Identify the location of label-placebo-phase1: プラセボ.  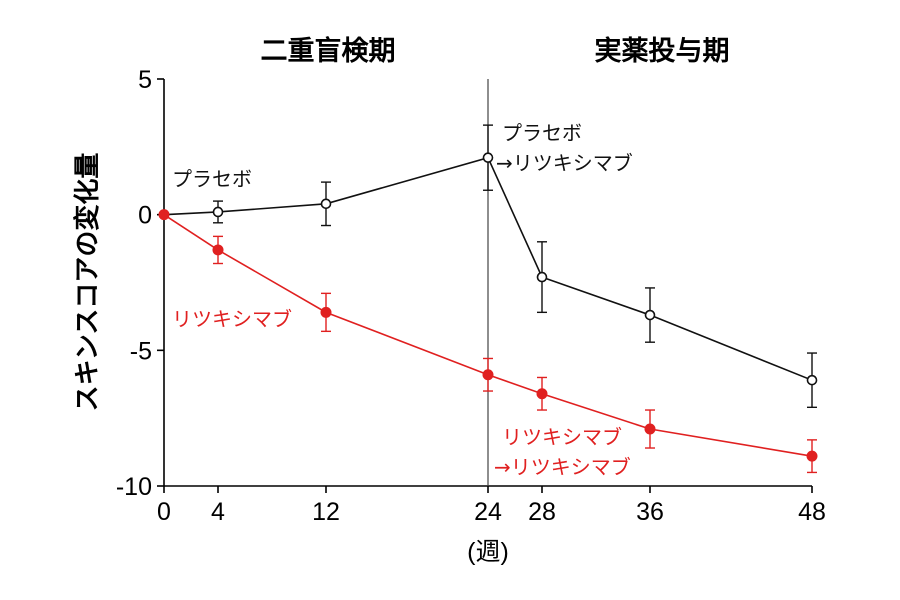
(212, 179).